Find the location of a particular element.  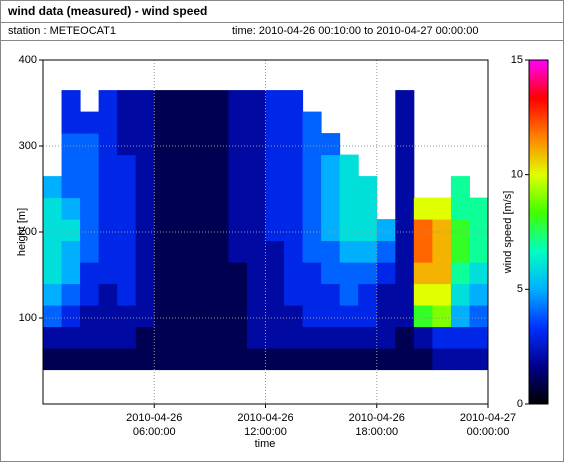

colorbar-tick-label: 10 is located at coordinates (517, 175).